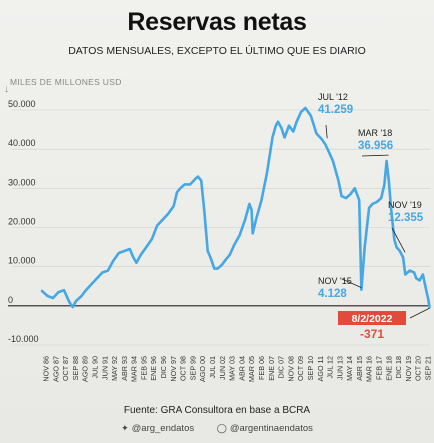 This screenshot has height=443, width=434. What do you see at coordinates (405, 205) in the screenshot?
I see `annotation-date: NOV '19` at bounding box center [405, 205].